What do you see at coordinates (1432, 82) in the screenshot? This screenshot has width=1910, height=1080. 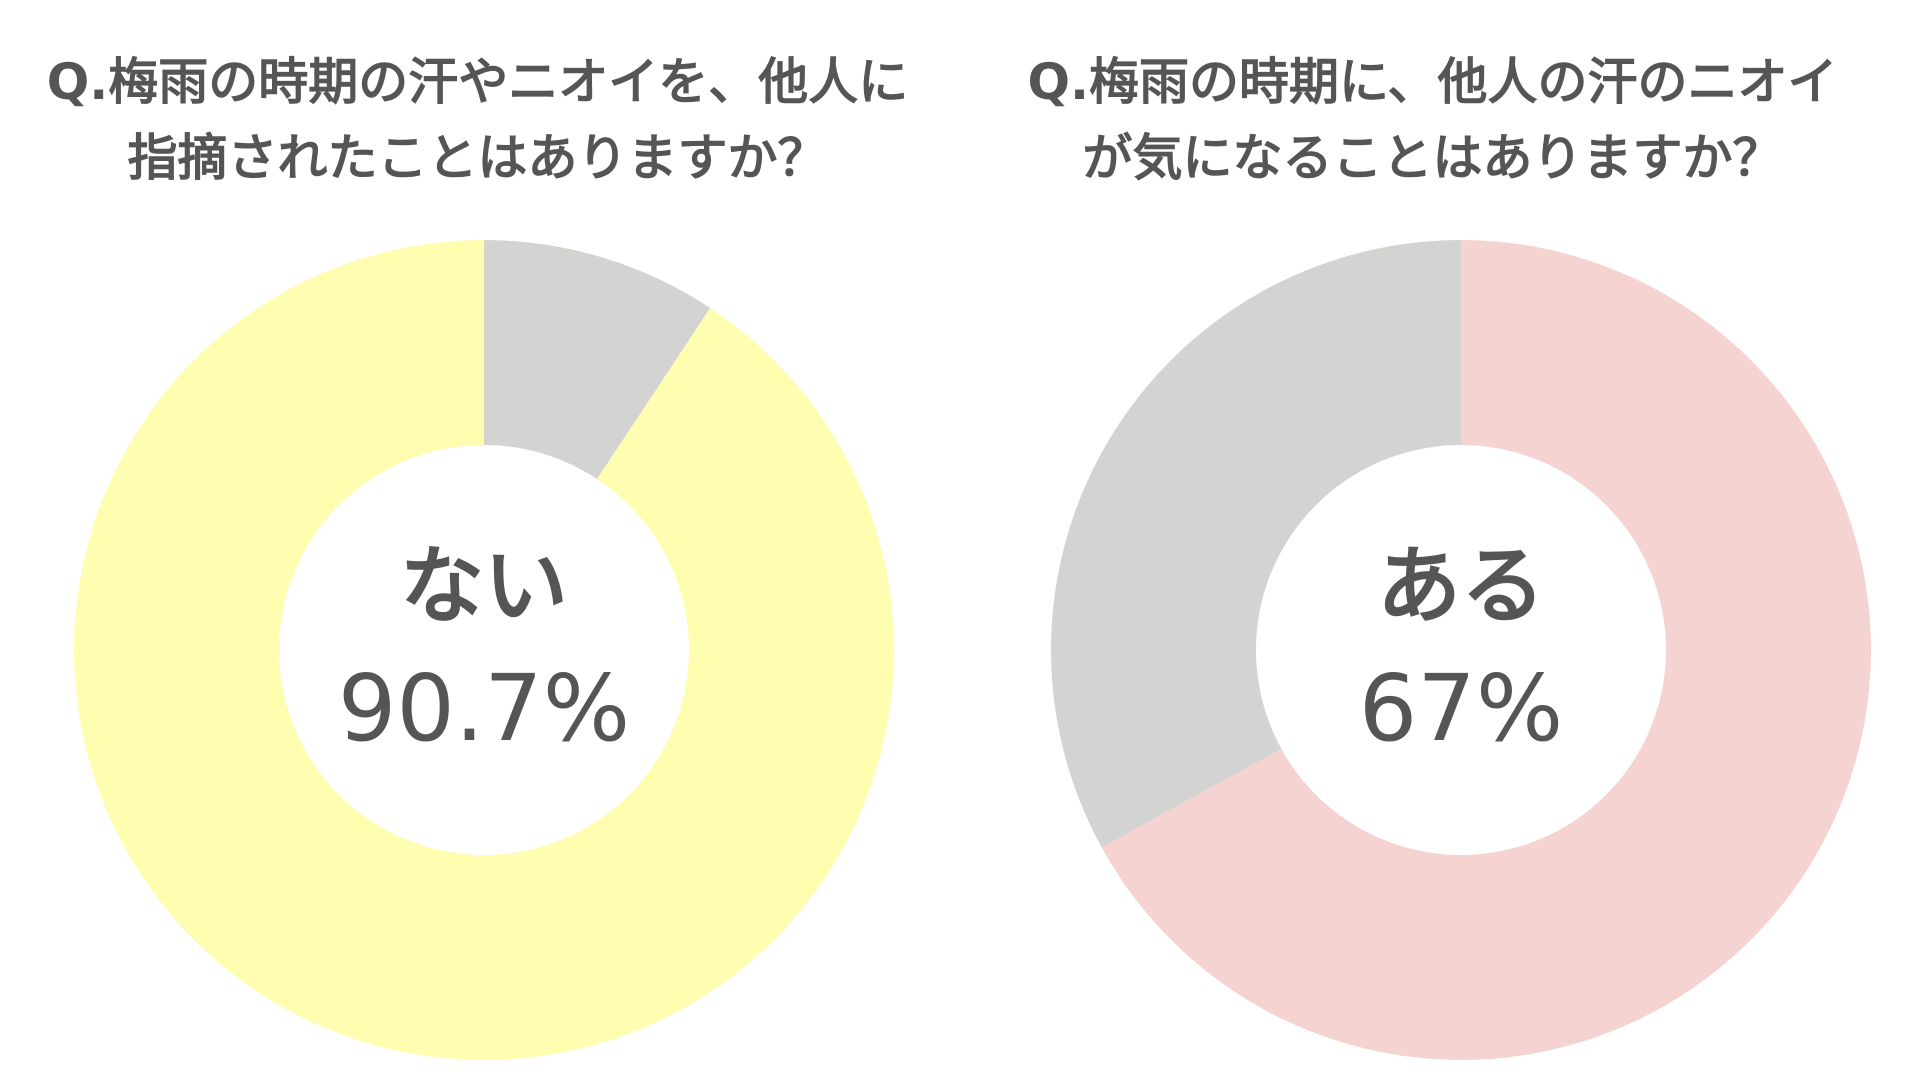 I see `chart-title-right-line-1: Q.梅雨の時期に、他人の汗のニオイ` at bounding box center [1432, 82].